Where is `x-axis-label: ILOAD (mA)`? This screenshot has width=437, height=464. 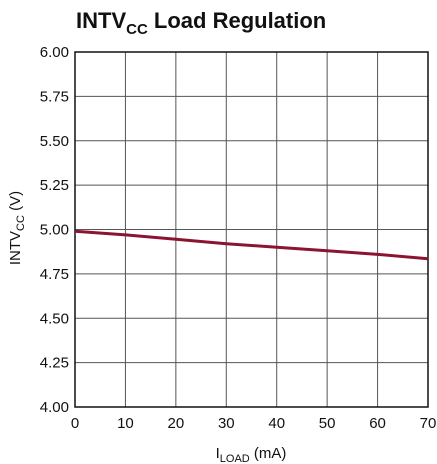
x-axis-label: ILOAD (mA) is located at coordinates (251, 454).